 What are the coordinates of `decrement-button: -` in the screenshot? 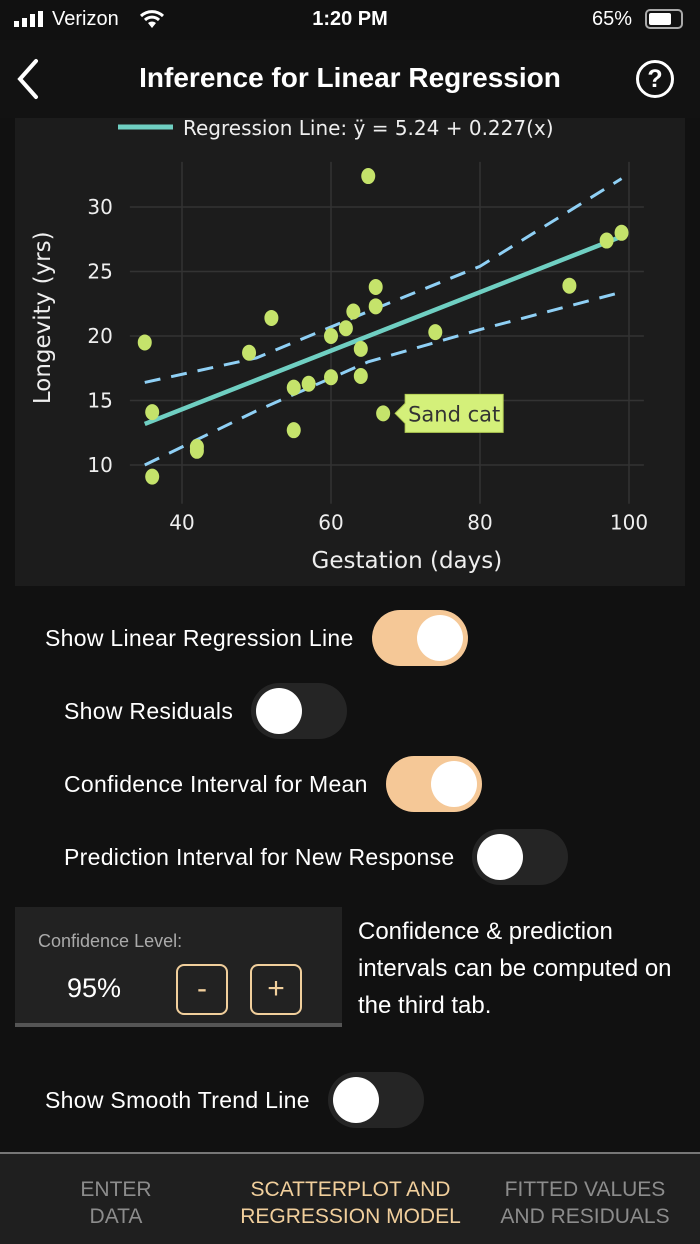 It's located at (202, 989).